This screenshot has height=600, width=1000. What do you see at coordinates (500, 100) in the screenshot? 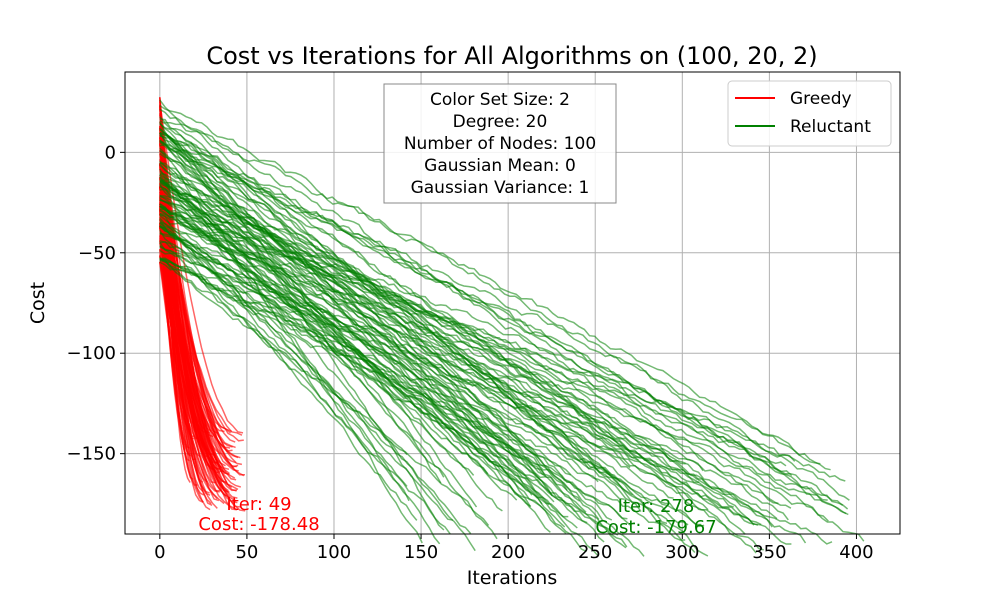
I see `info-color-set-size: Color Set Size: 2` at bounding box center [500, 100].